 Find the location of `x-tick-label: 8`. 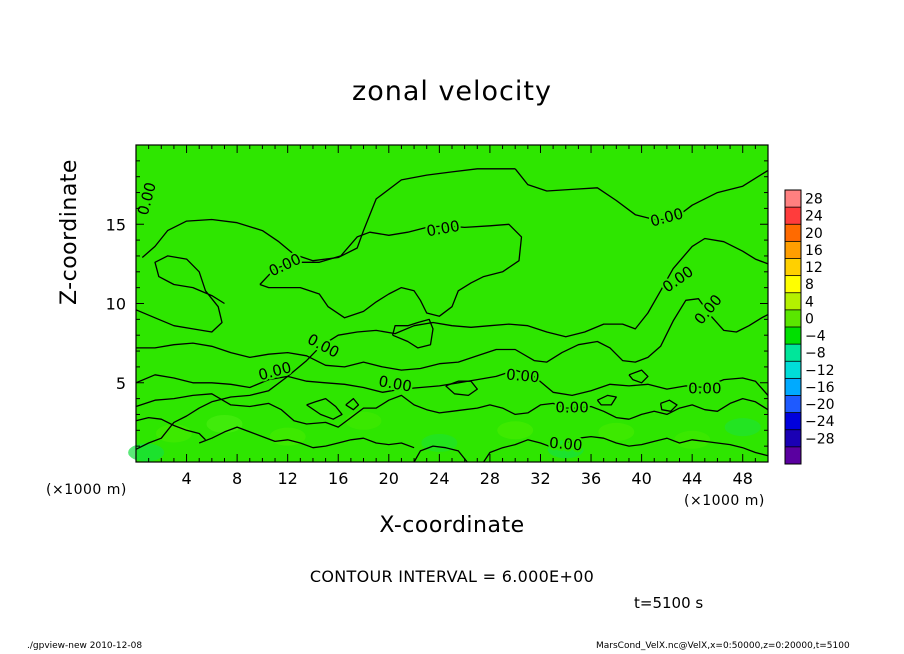

x-tick-label: 8 is located at coordinates (237, 478).